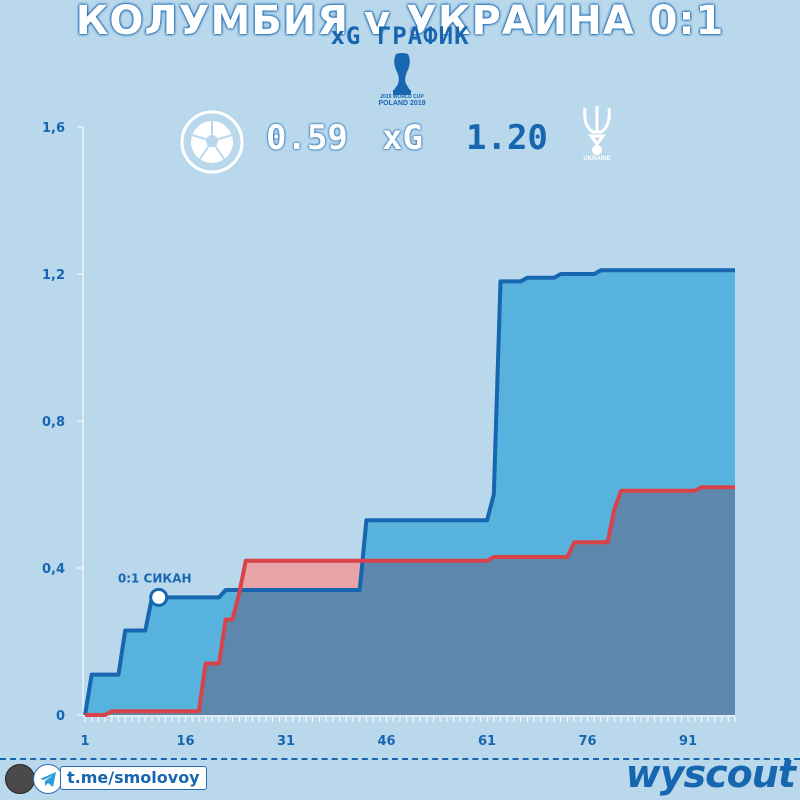 The image size is (800, 800). Describe the element at coordinates (386, 741) in the screenshot. I see `x-tick-label: 46` at that location.